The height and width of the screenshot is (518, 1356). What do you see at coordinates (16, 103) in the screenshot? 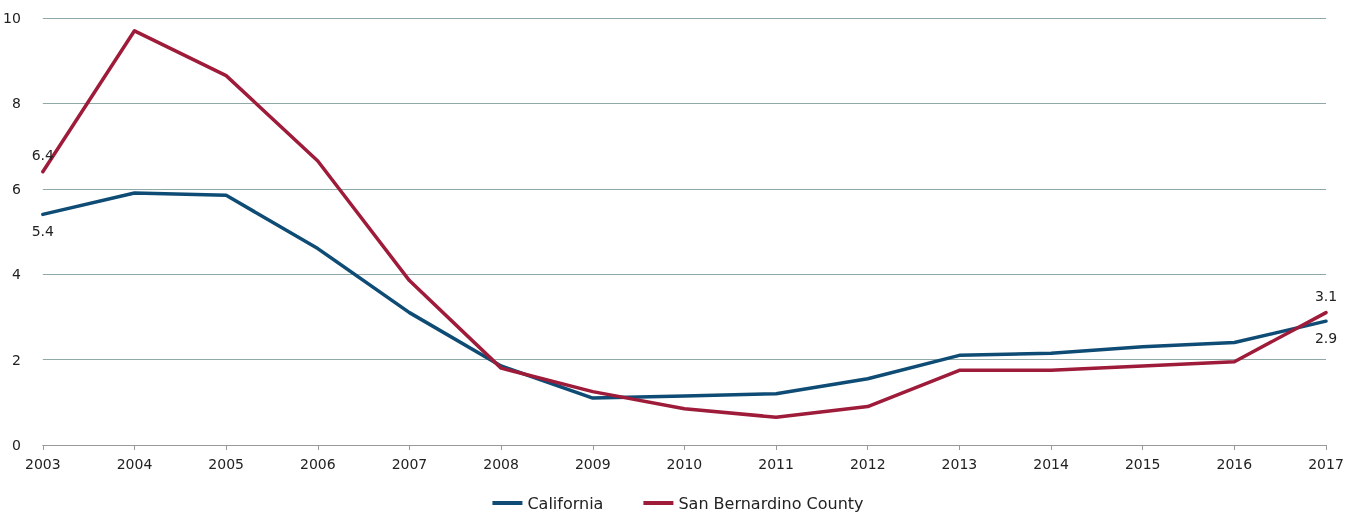
I see `y-tick-label: 8` at bounding box center [16, 103].